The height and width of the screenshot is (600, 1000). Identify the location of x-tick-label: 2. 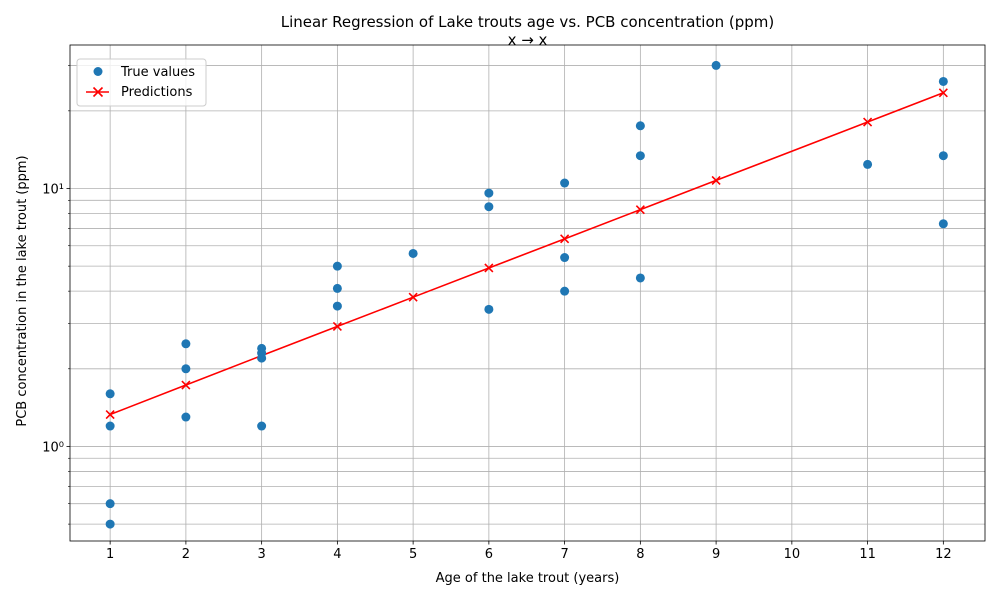
(186, 554).